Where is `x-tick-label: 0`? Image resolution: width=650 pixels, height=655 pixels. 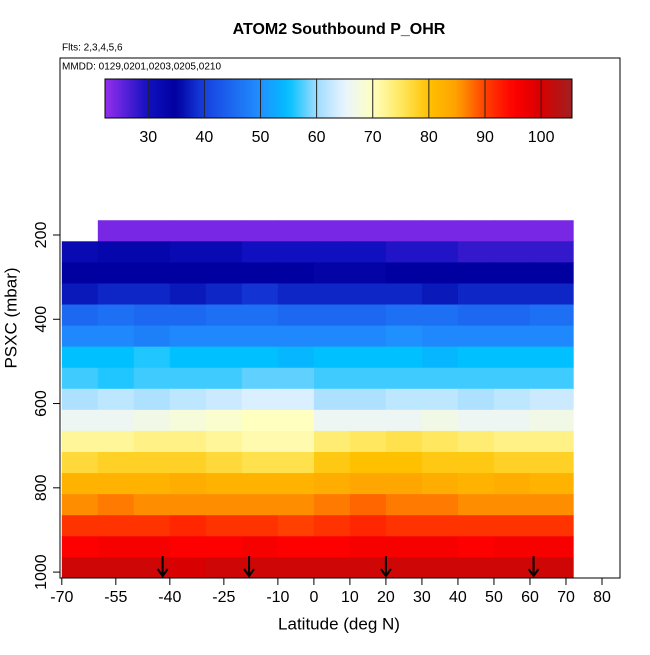
x-tick-label: 0 is located at coordinates (313, 597).